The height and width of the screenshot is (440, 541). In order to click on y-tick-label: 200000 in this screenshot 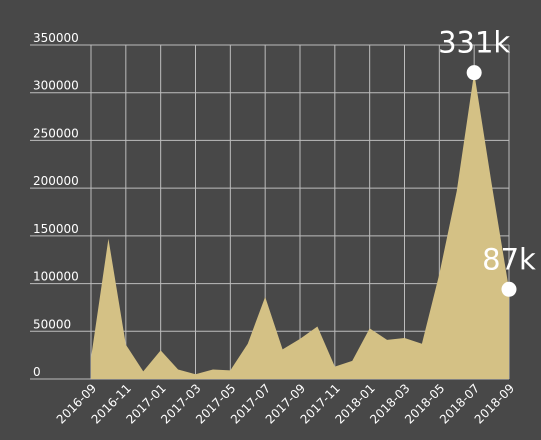, I will do `click(56, 181)`.